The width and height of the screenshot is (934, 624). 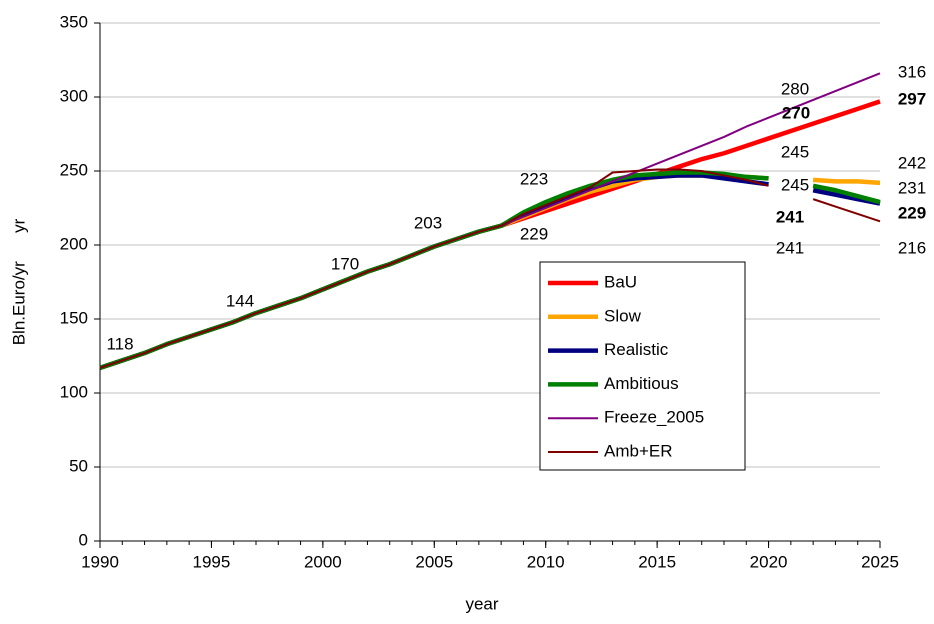 I want to click on x-tick-label: 1995, so click(x=212, y=561).